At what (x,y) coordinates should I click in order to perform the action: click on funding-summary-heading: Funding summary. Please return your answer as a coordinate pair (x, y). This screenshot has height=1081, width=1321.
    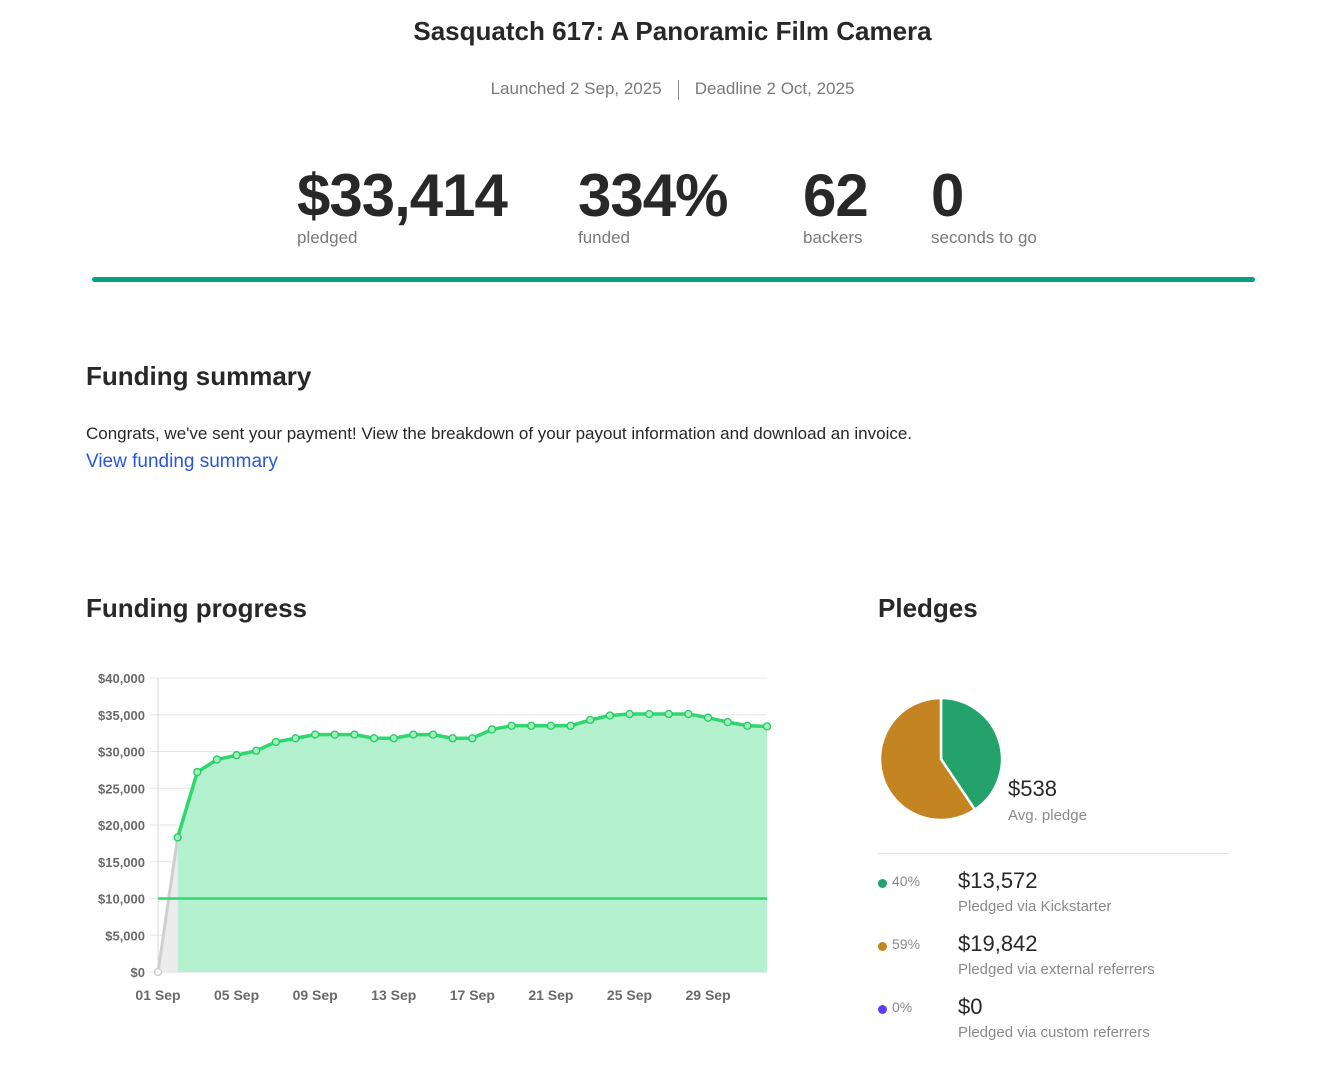
    Looking at the image, I should click on (199, 376).